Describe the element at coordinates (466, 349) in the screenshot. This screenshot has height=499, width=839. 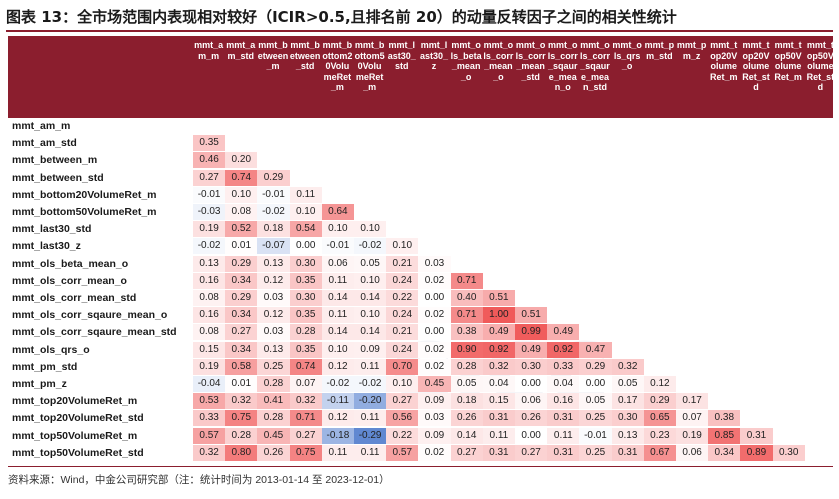
I see `heatmap-cell: 0.90` at that location.